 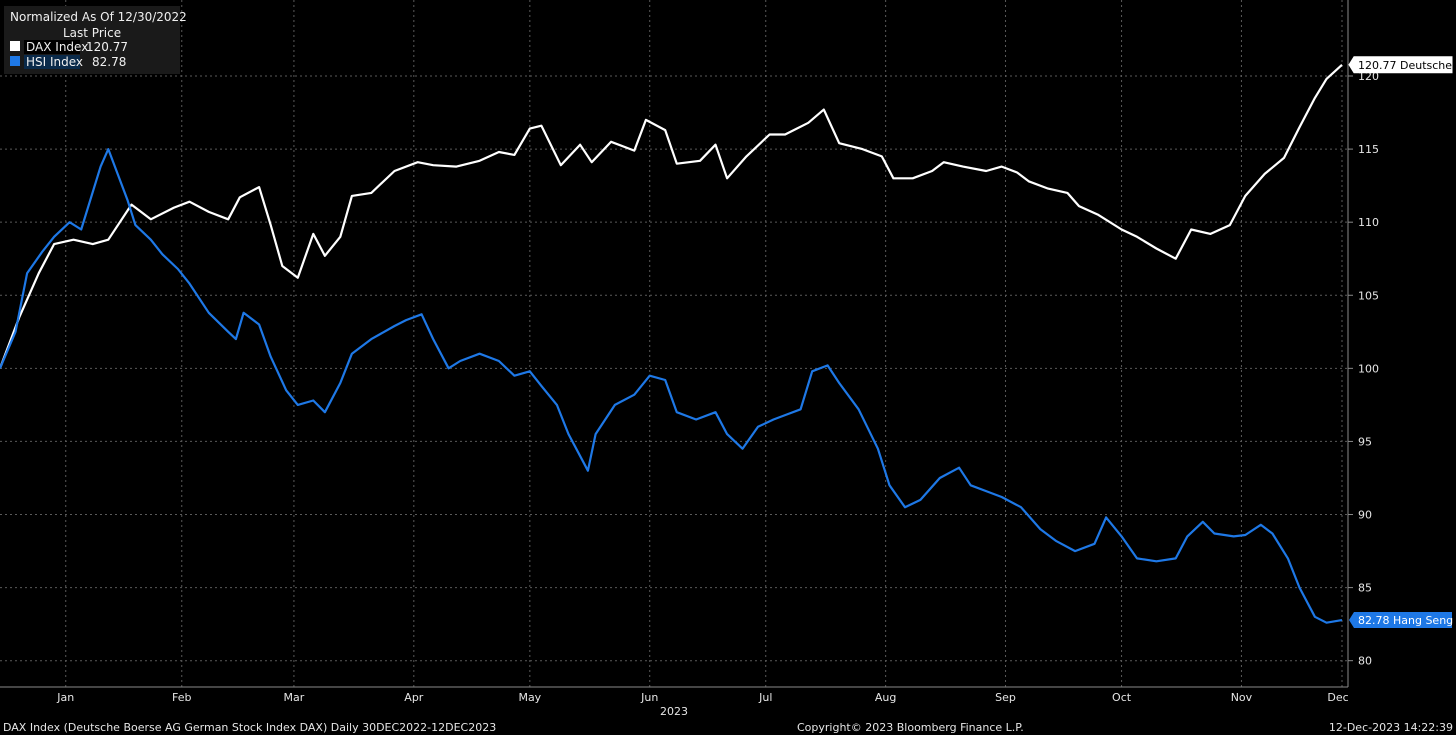 I want to click on x-tick-label: Sep, so click(x=1005, y=697).